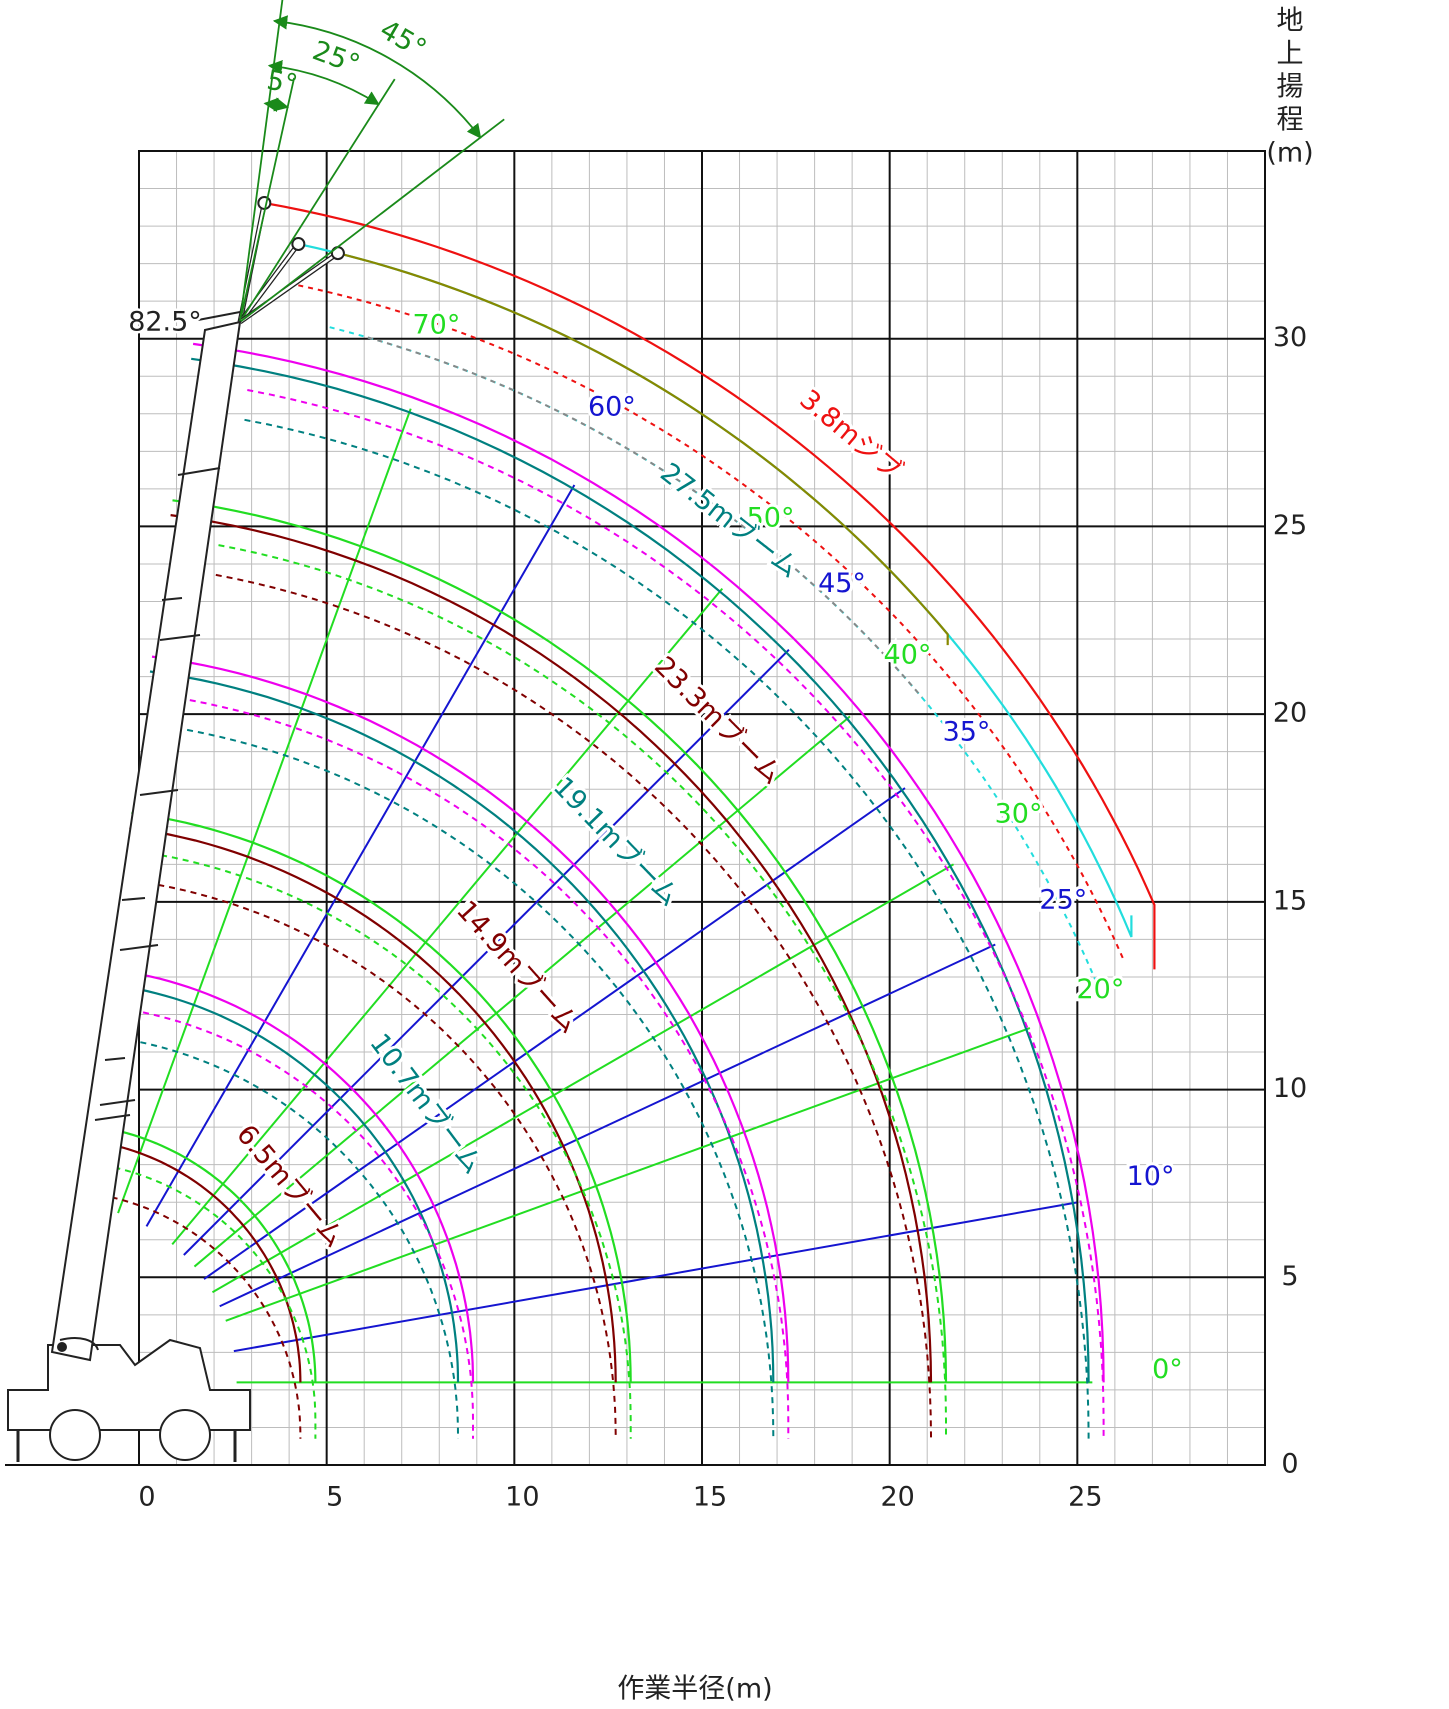  Describe the element at coordinates (1290, 337) in the screenshot. I see `y-tick-label: 30` at that location.